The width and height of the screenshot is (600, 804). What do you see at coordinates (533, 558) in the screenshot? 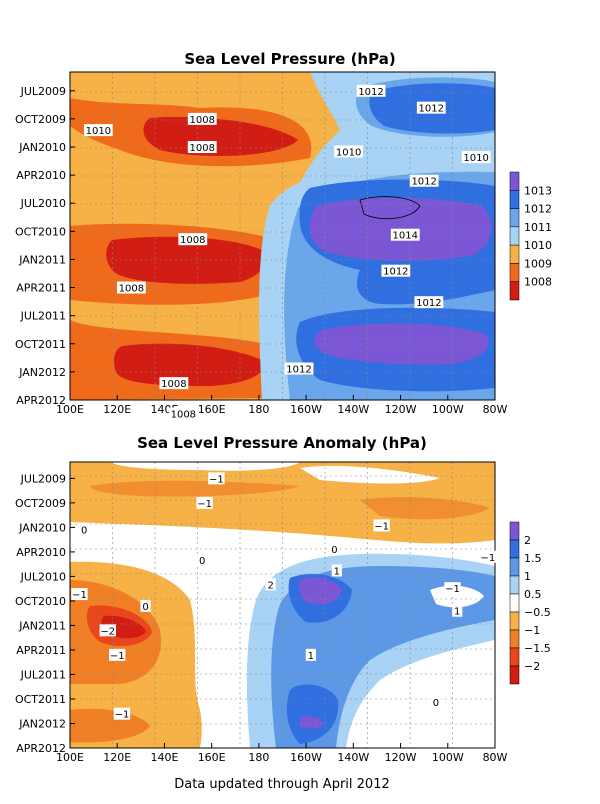
I see `colorbar-label: 1.5` at bounding box center [533, 558].